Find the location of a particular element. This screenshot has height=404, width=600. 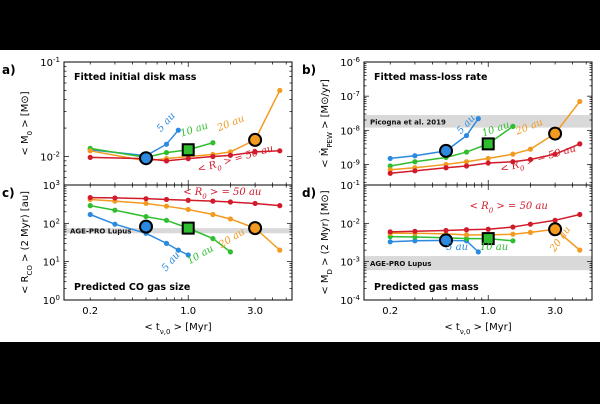

y-tick-label-b: 10⁻⁶ is located at coordinates (350, 62).